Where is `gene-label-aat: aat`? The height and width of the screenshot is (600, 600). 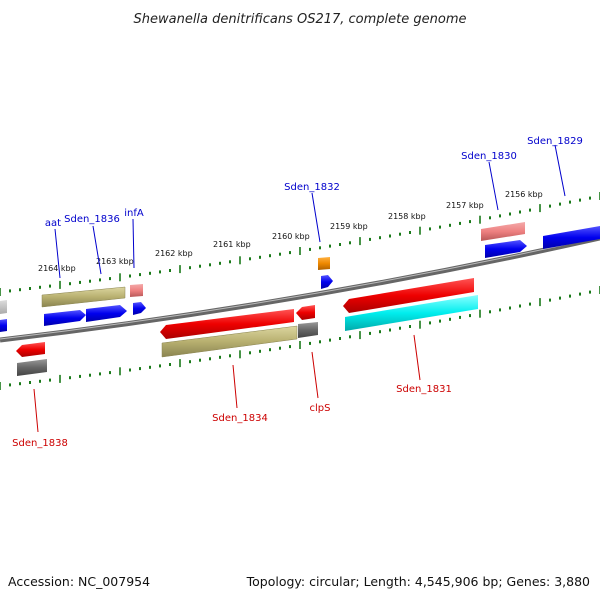 gene-label-aat: aat is located at coordinates (53, 223).